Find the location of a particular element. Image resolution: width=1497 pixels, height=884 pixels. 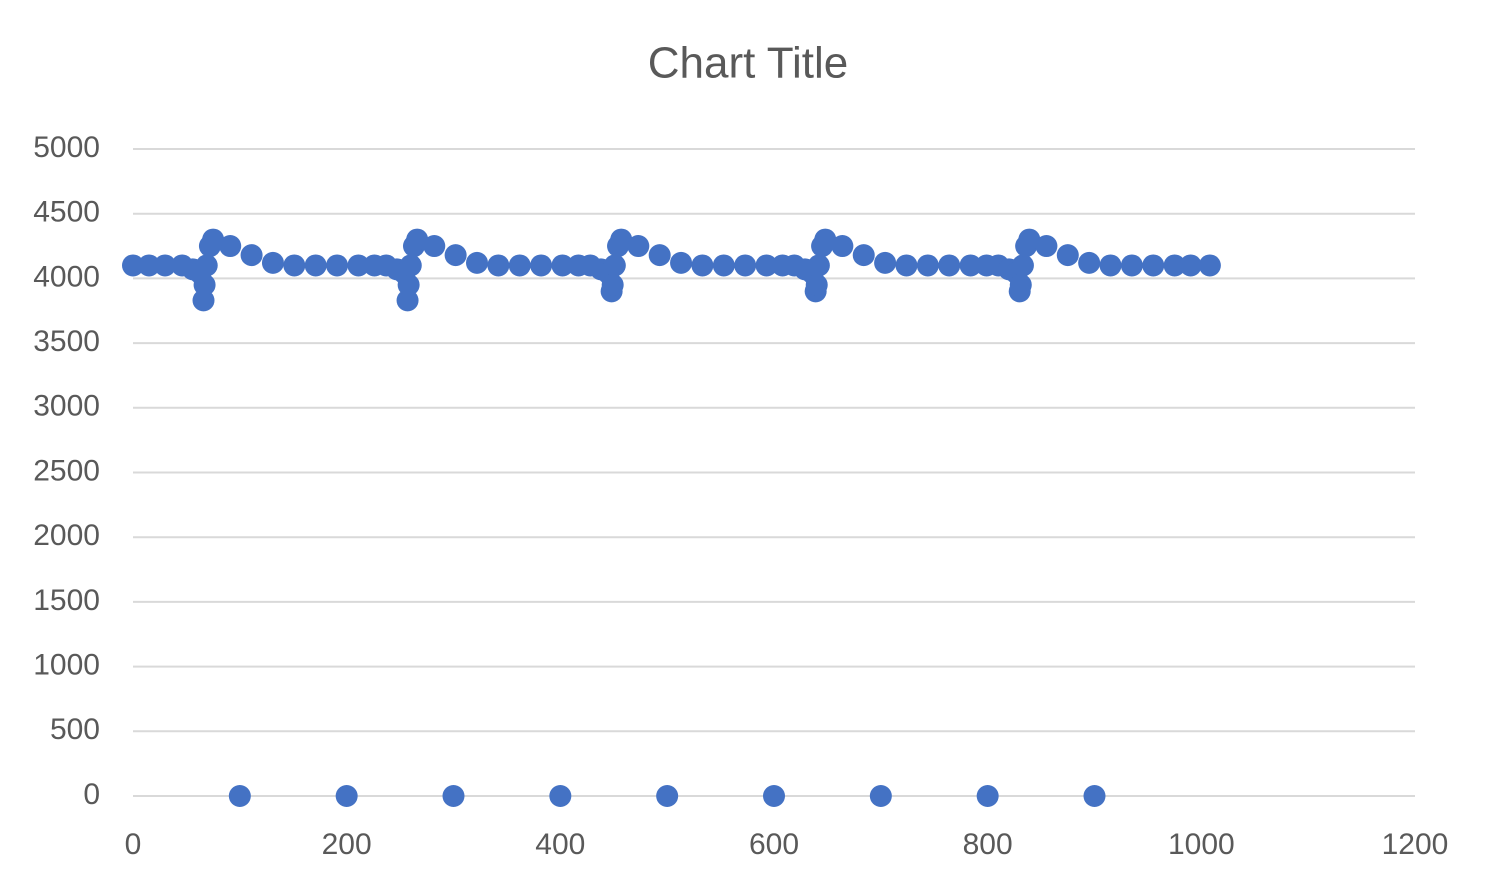

y-tick-label: 500 is located at coordinates (75, 729).